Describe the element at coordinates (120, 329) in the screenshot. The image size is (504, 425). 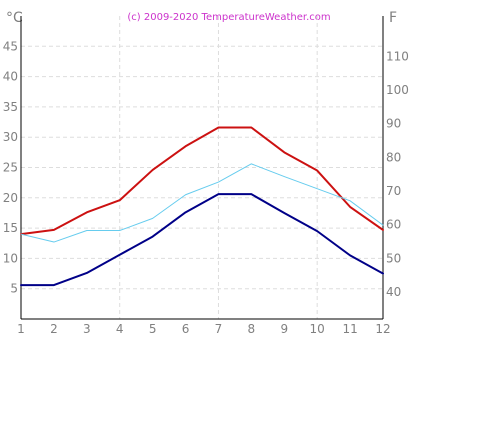
I see `x-tick-label: 4` at that location.